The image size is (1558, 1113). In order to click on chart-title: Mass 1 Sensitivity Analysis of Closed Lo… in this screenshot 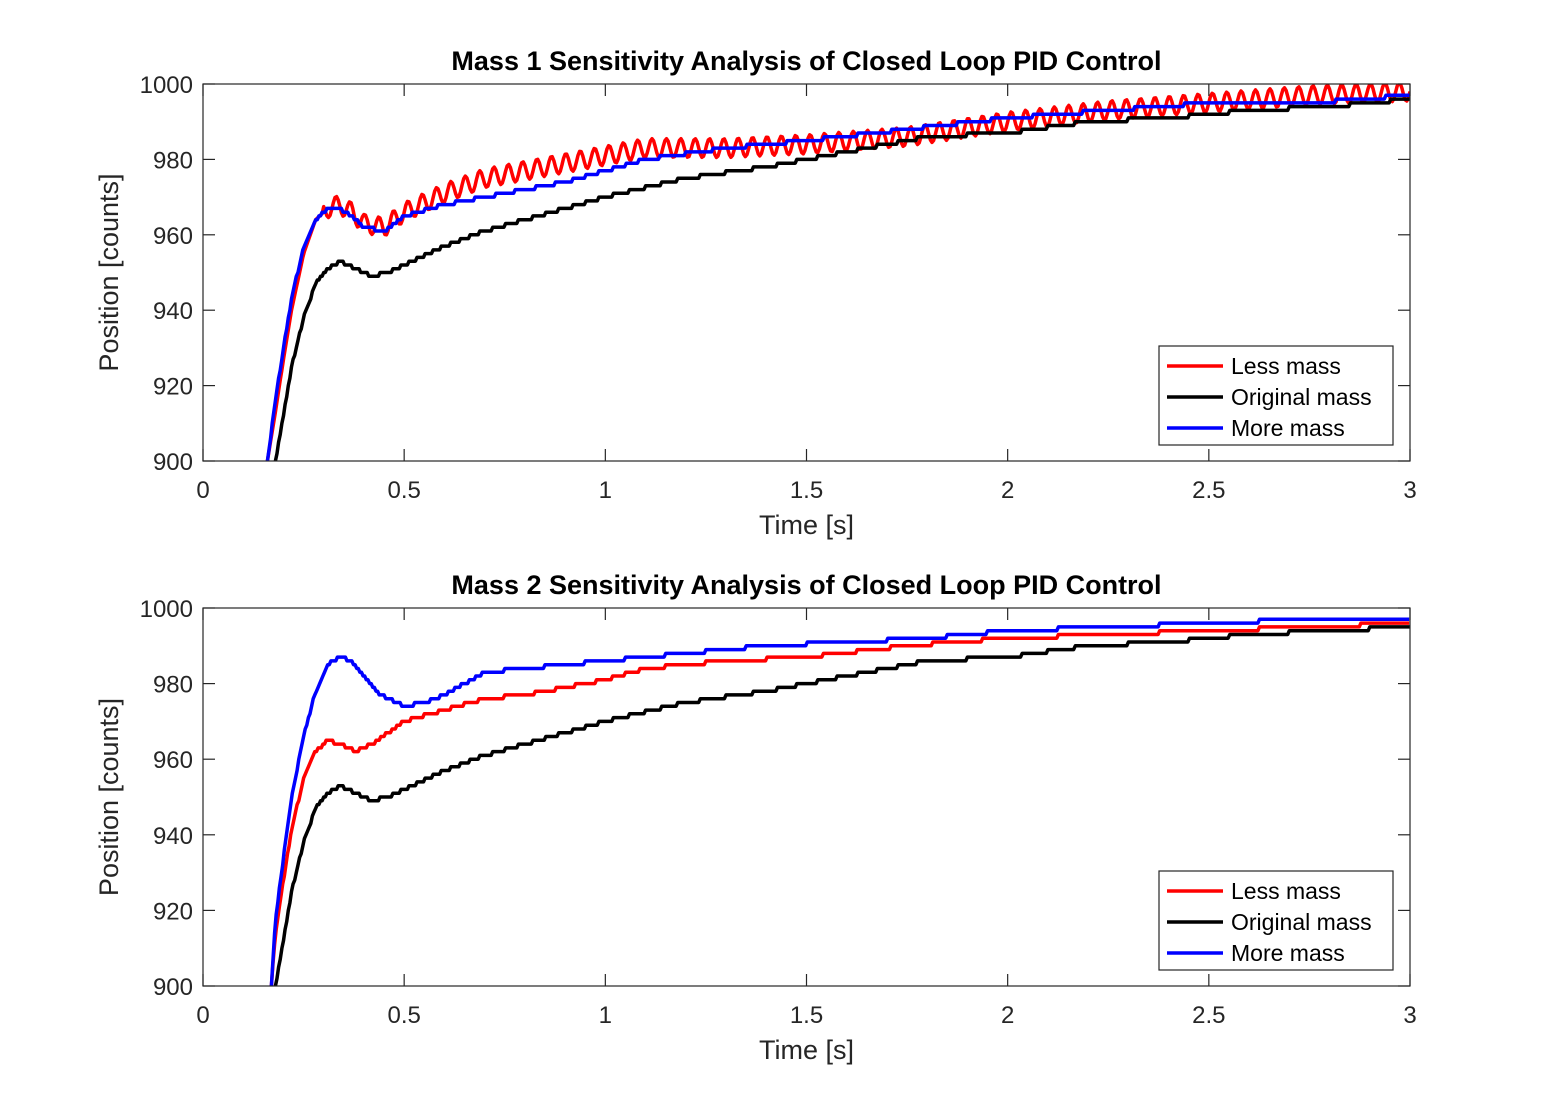, I will do `click(806, 61)`.